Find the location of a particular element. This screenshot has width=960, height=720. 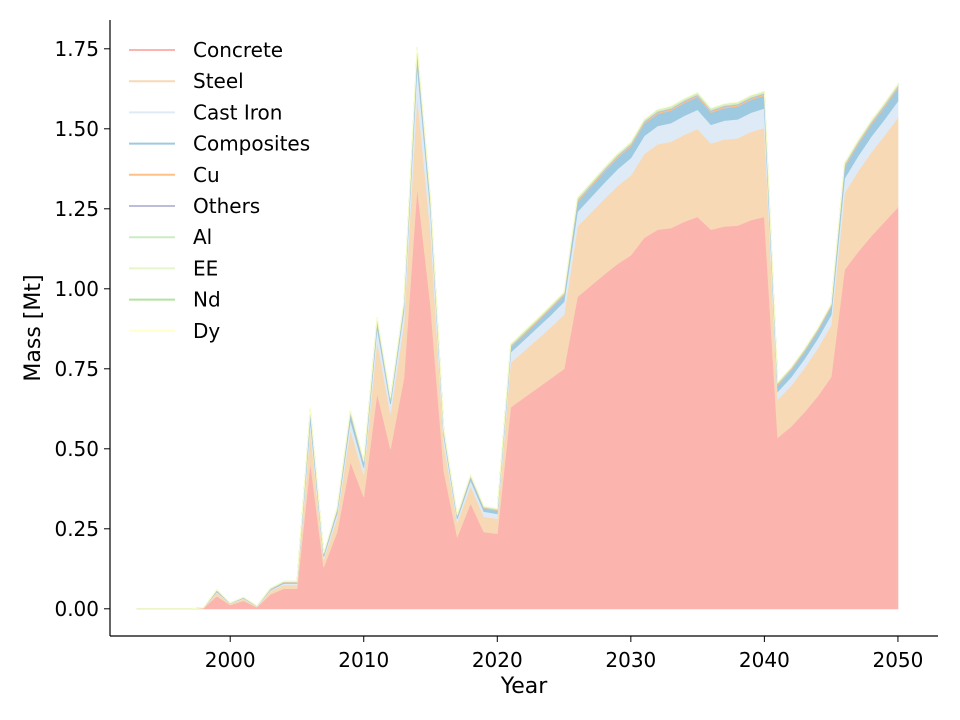

y-axis-label: Mass [Mt] is located at coordinates (33, 327).